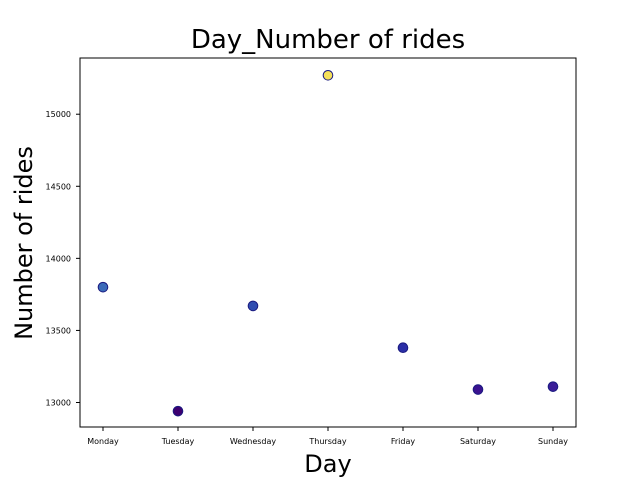 The image size is (640, 485). Describe the element at coordinates (328, 40) in the screenshot. I see `chart-title: Day_Number of rides` at that location.